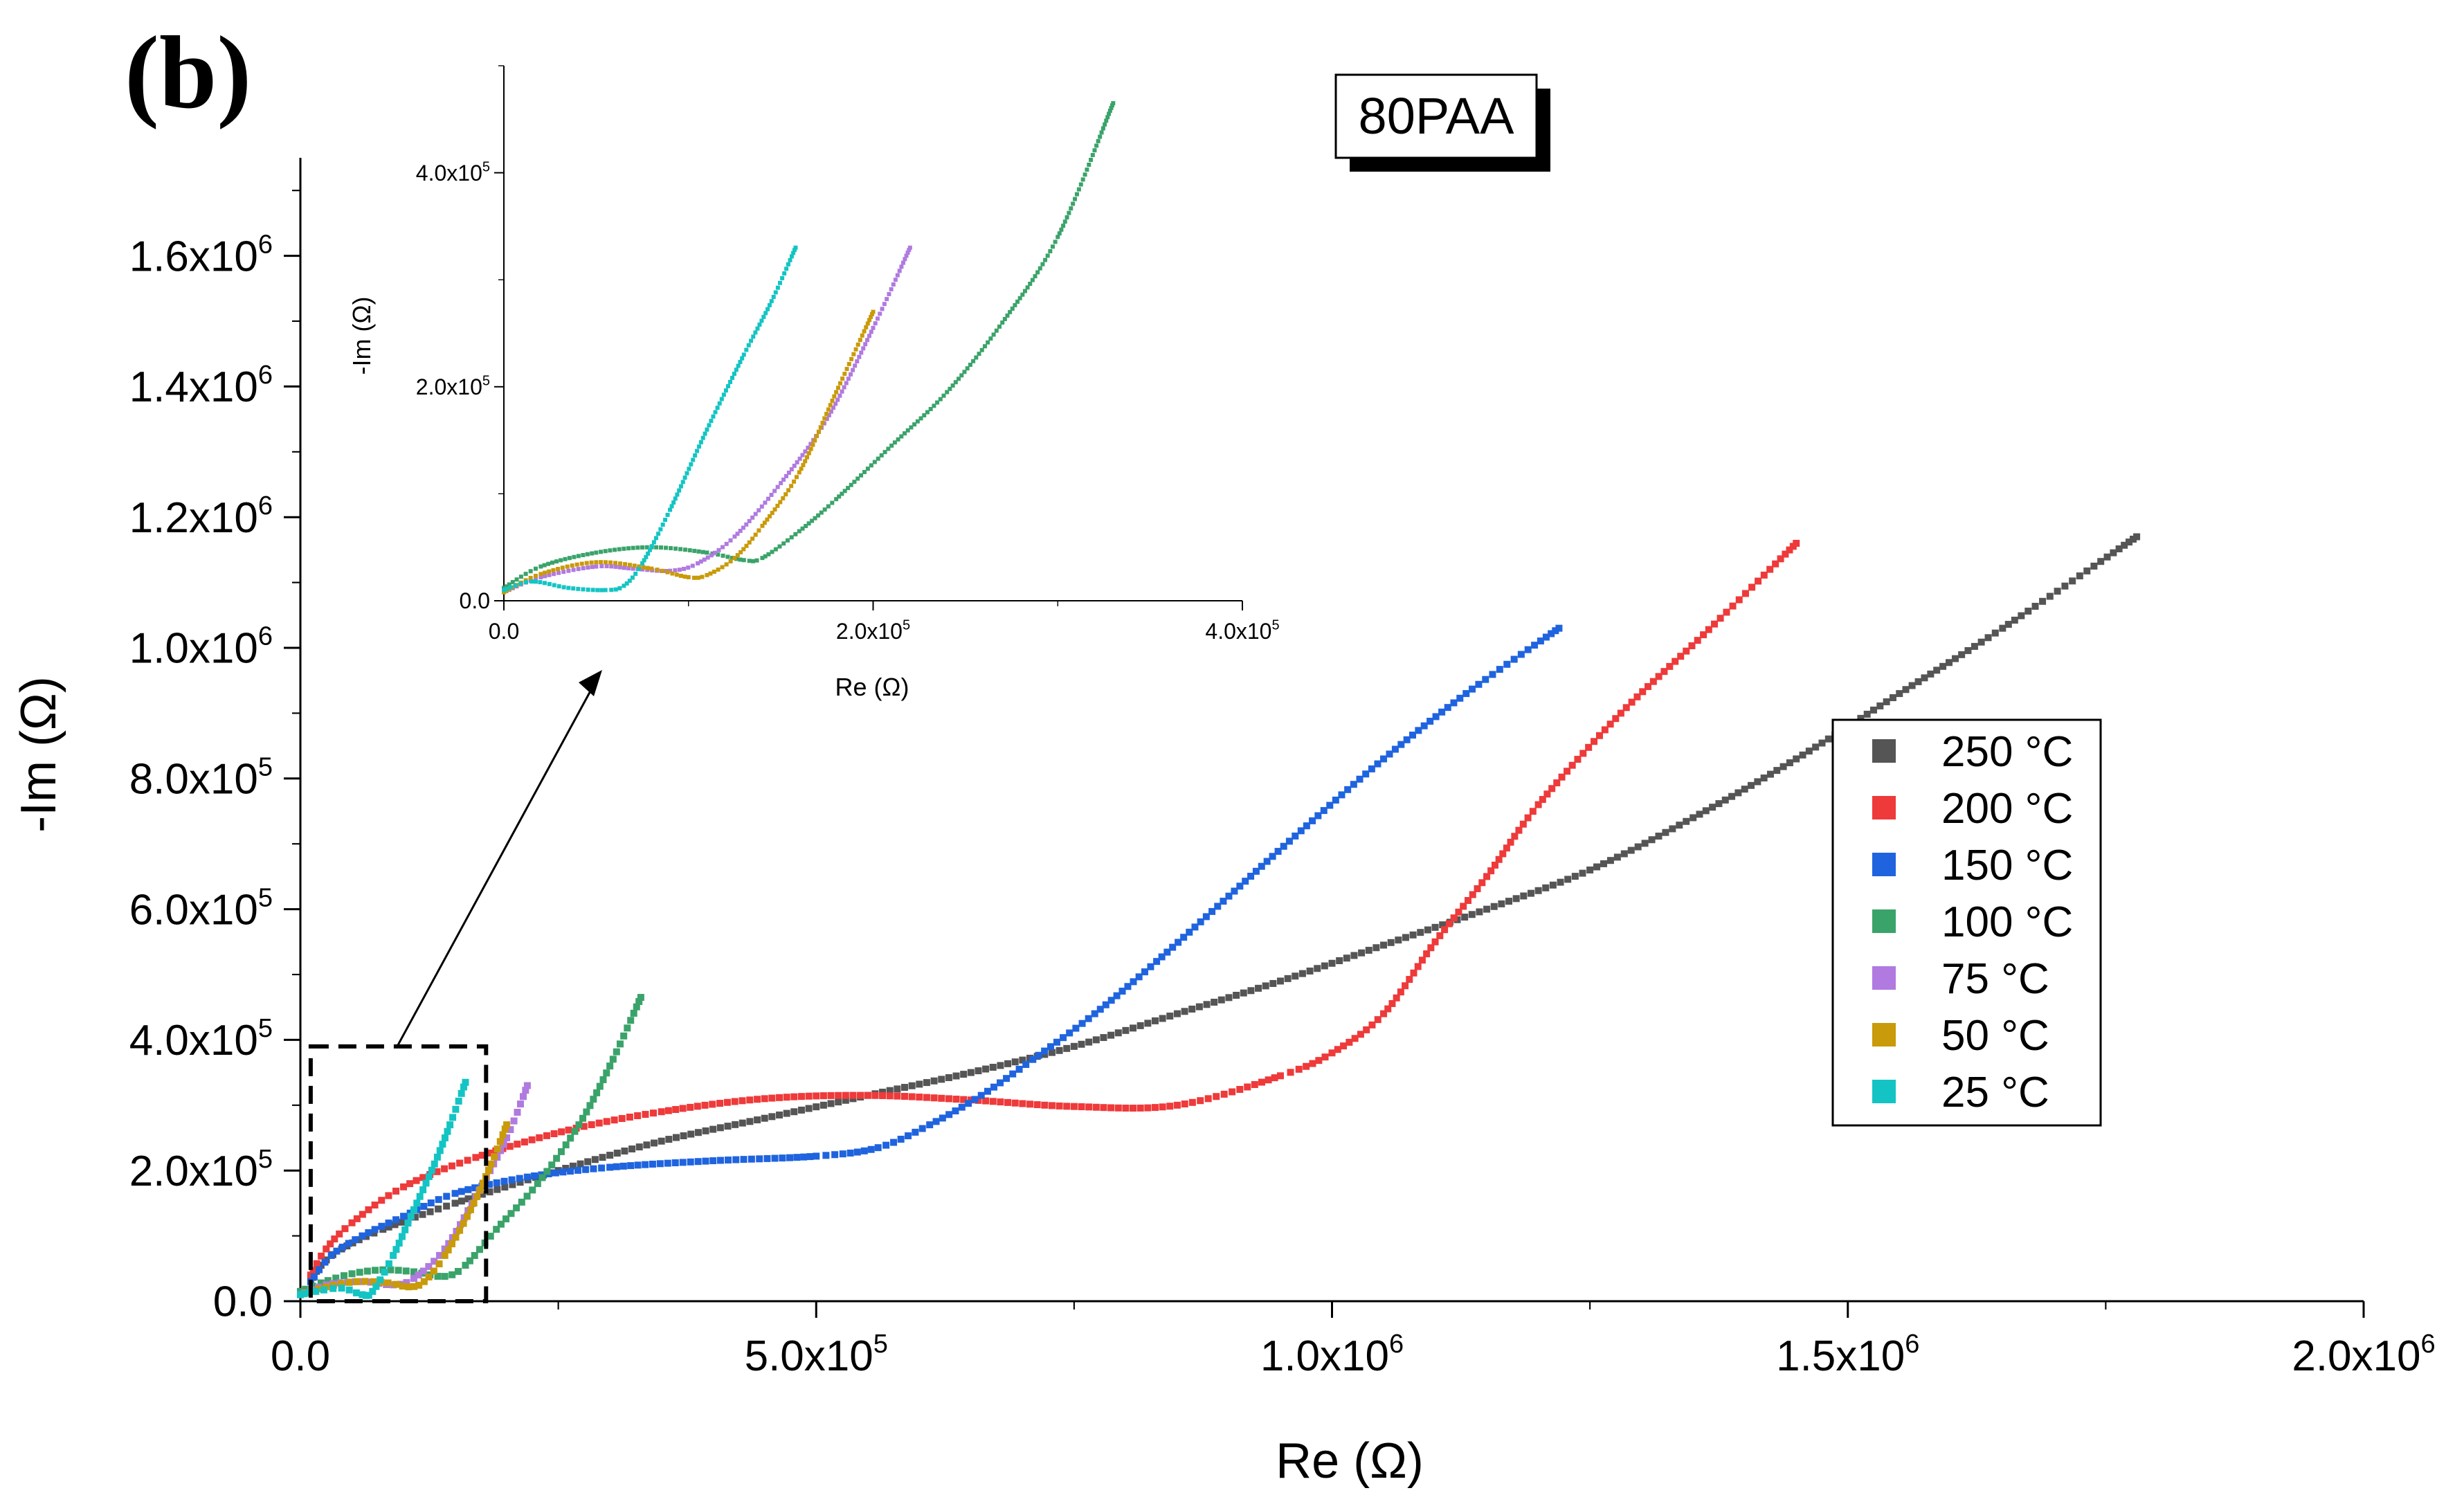  What do you see at coordinates (361, 336) in the screenshot?
I see `inset-y-axis-title: -Im (Ω)` at bounding box center [361, 336].